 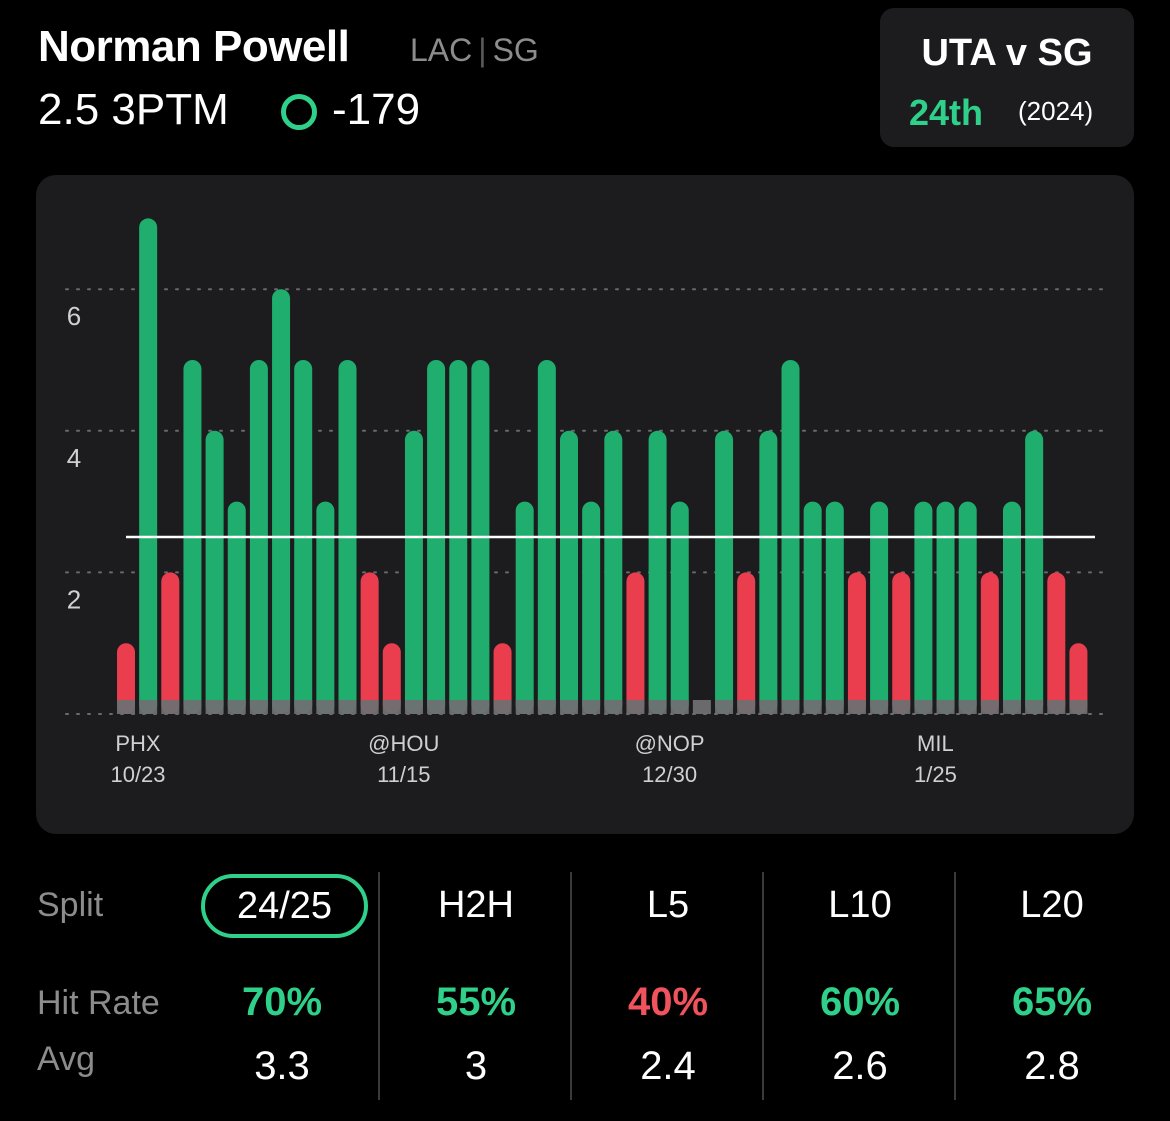 What do you see at coordinates (1007, 53) in the screenshot?
I see `matchup-title: UTA v SG` at bounding box center [1007, 53].